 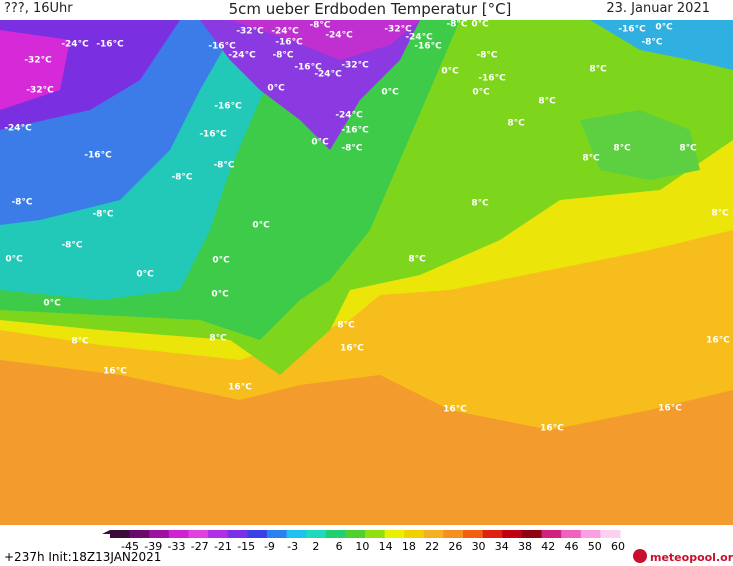 I want to click on colorbar-tick: 26, so click(x=455, y=546).